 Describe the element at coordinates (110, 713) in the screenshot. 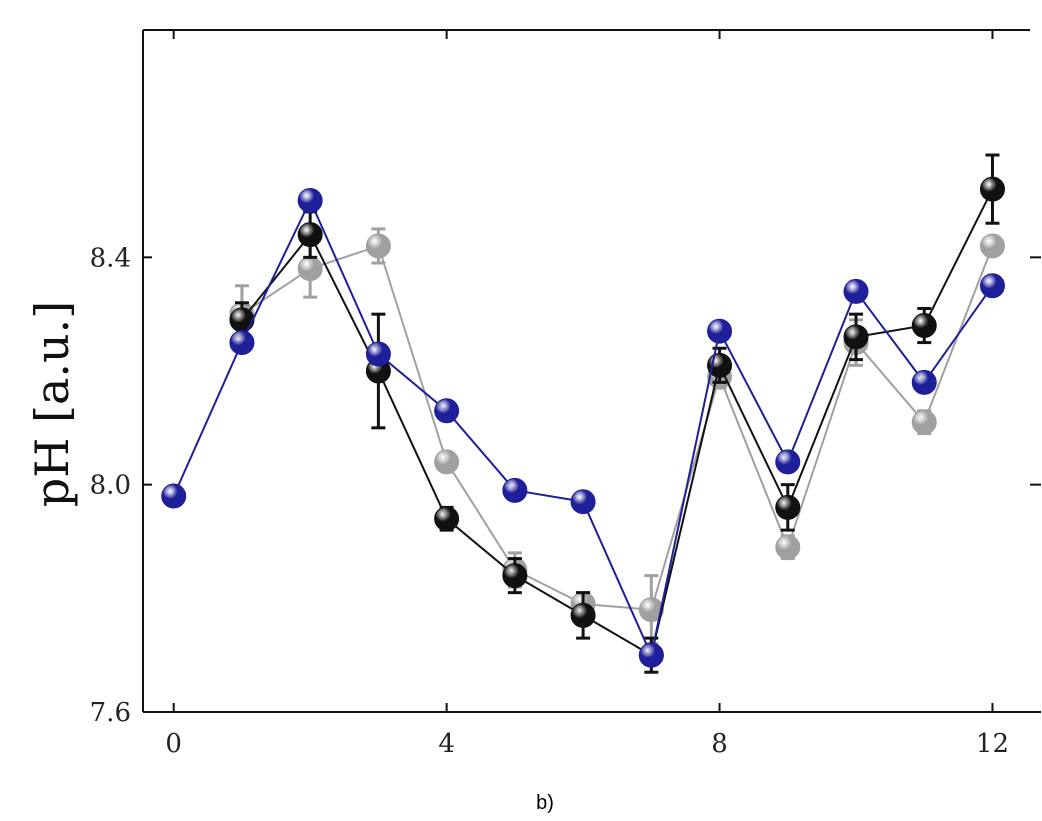

I see `y-tick-label: 7.6` at that location.